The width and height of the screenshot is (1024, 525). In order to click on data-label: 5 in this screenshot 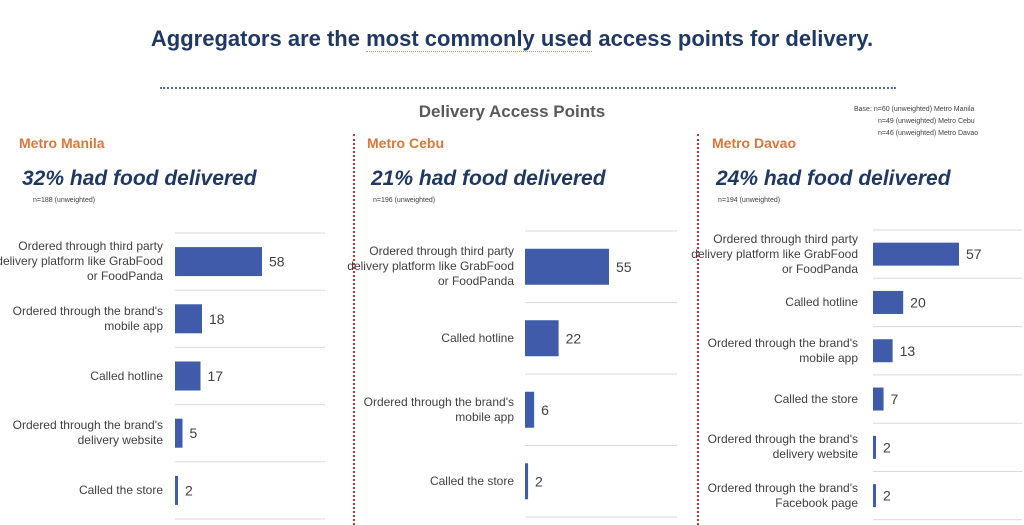, I will do `click(194, 433)`.